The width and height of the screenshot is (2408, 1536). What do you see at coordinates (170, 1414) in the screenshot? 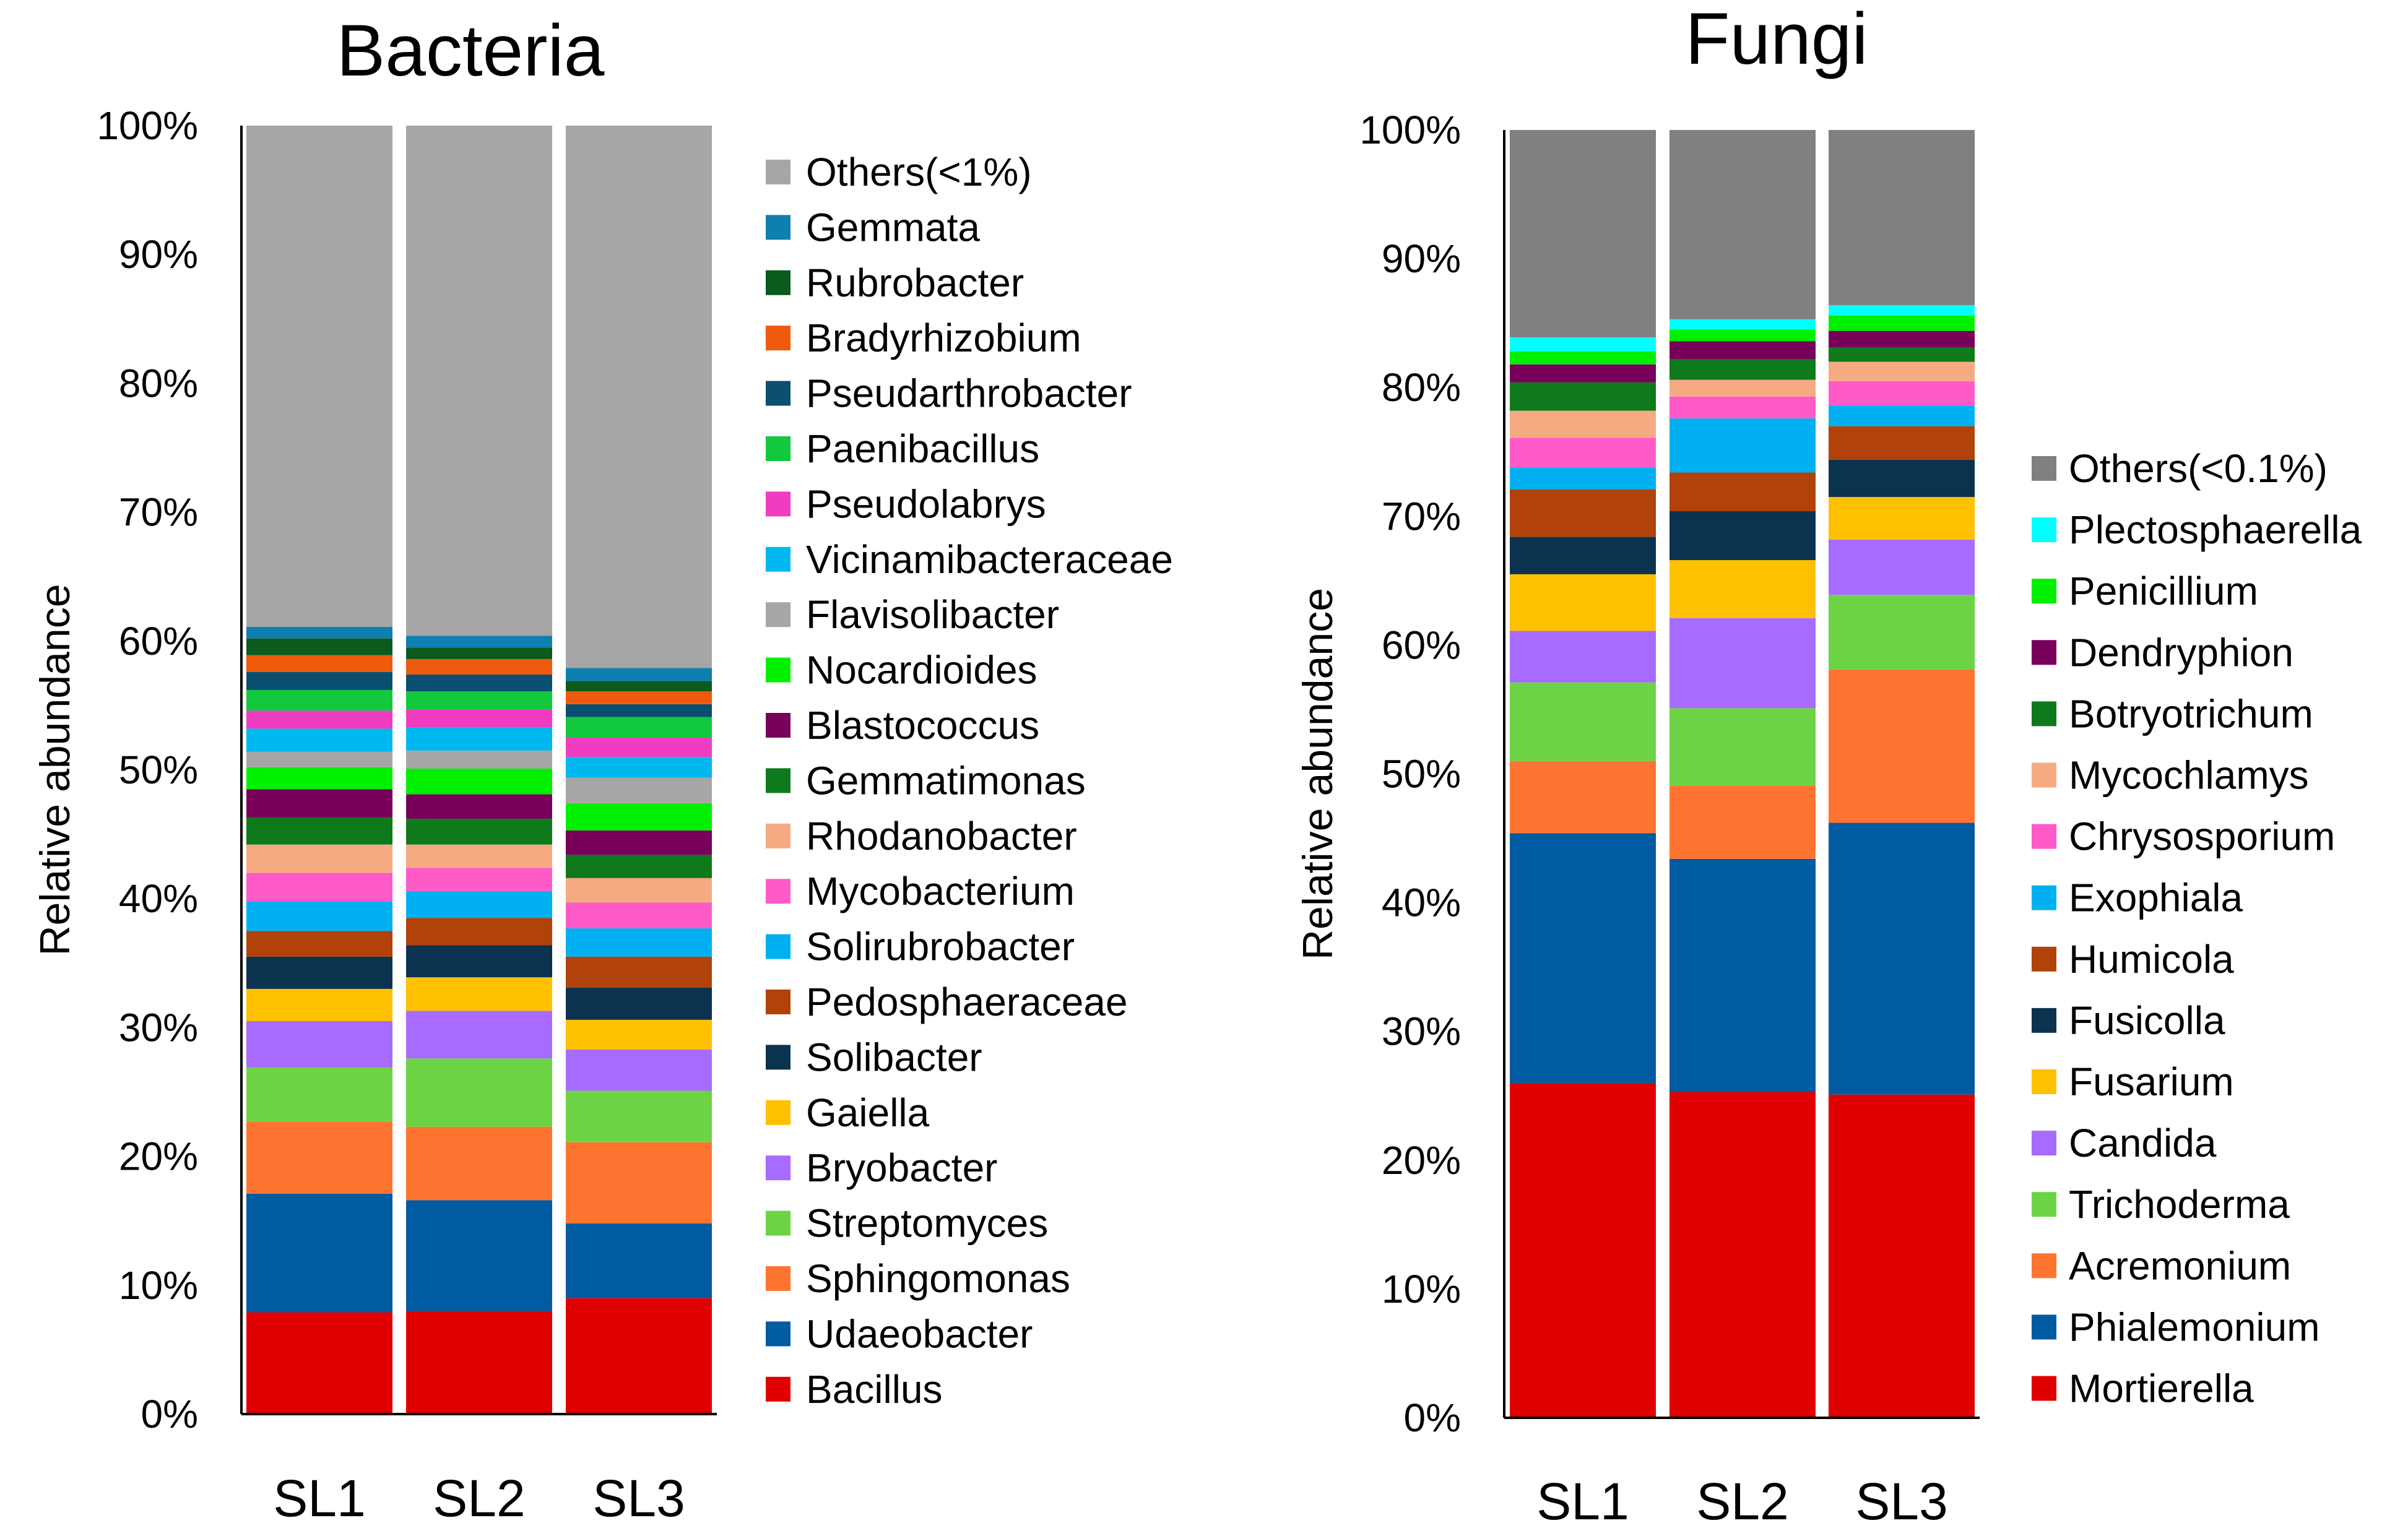
I see `y-tick-label: 0%` at bounding box center [170, 1414].